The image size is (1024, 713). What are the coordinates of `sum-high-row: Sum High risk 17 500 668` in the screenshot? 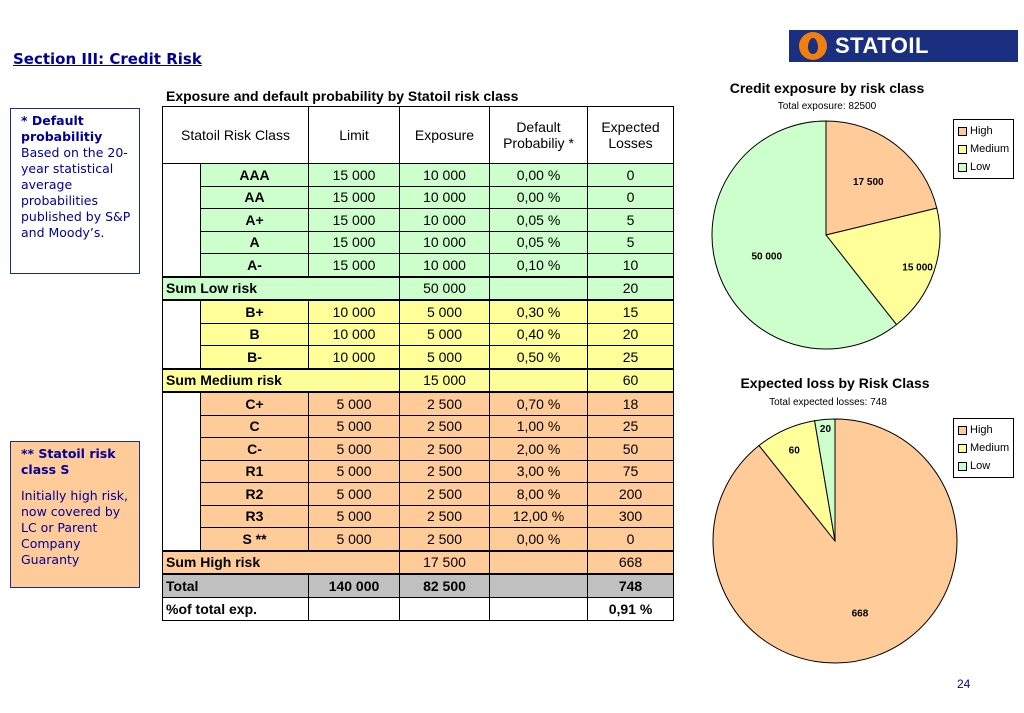 It's located at (418, 562).